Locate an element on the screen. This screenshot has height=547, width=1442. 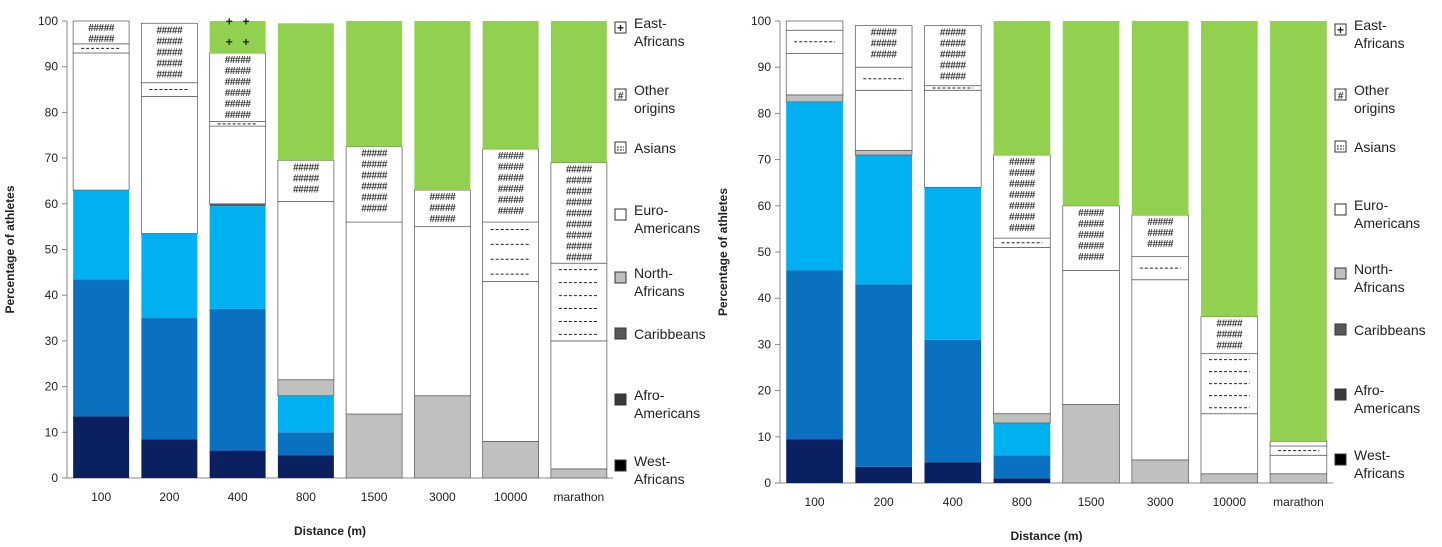
y-tick-label: 50 is located at coordinates (52, 250).